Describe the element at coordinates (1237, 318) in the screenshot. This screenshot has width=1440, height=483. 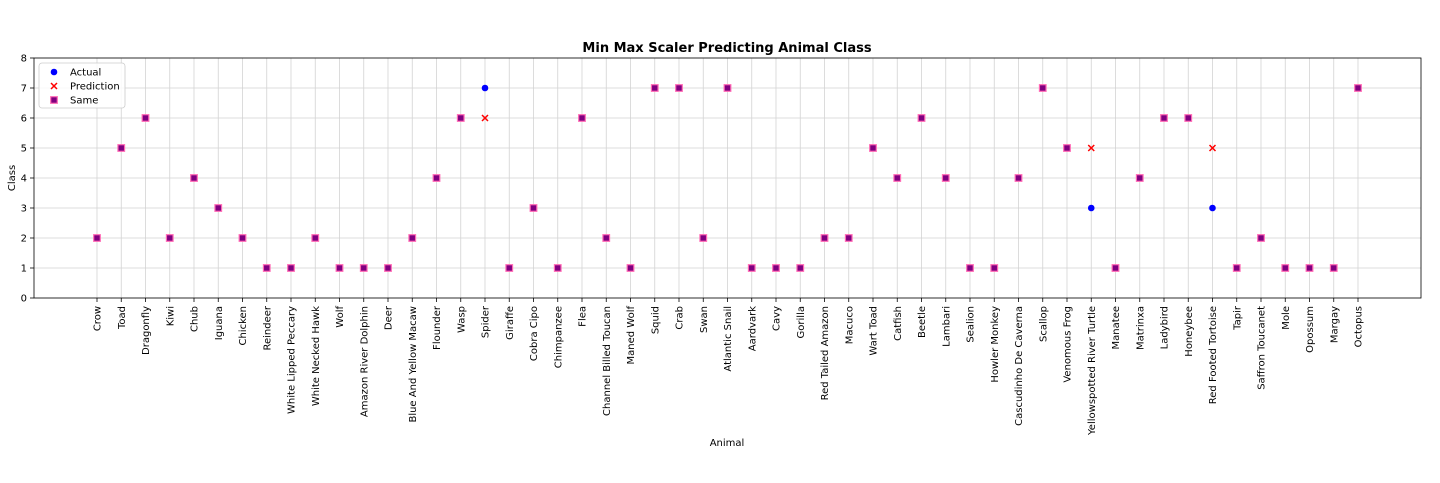
I see `x-tick-label: Tapir` at that location.